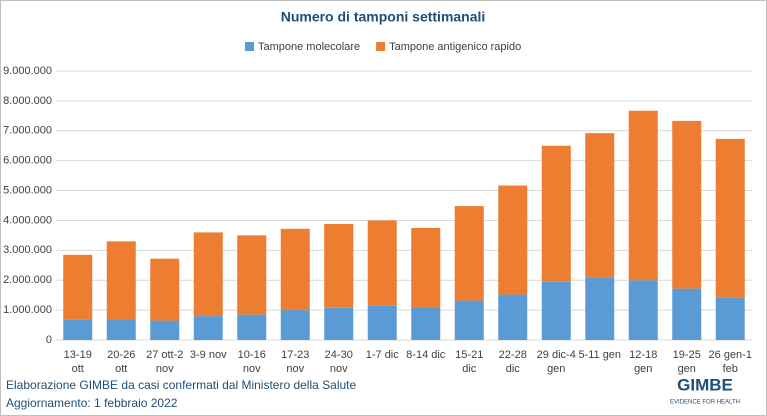 The image size is (767, 416). Describe the element at coordinates (383, 17) in the screenshot. I see `chart-title: Numero di tamponi settimanali` at that location.